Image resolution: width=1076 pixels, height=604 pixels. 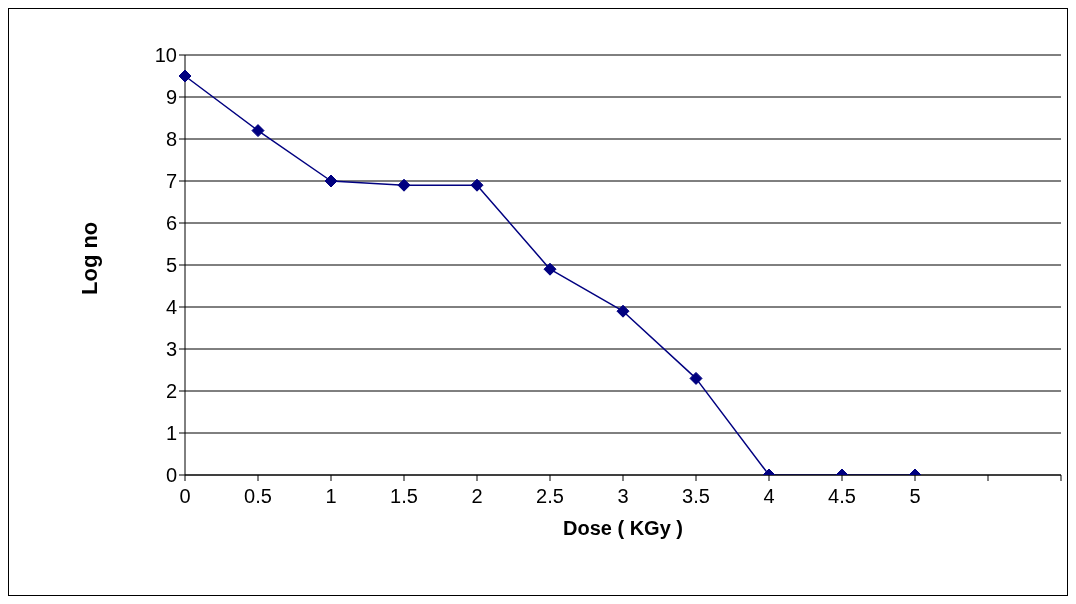 What do you see at coordinates (477, 496) in the screenshot?
I see `x-tick-label: 2` at bounding box center [477, 496].